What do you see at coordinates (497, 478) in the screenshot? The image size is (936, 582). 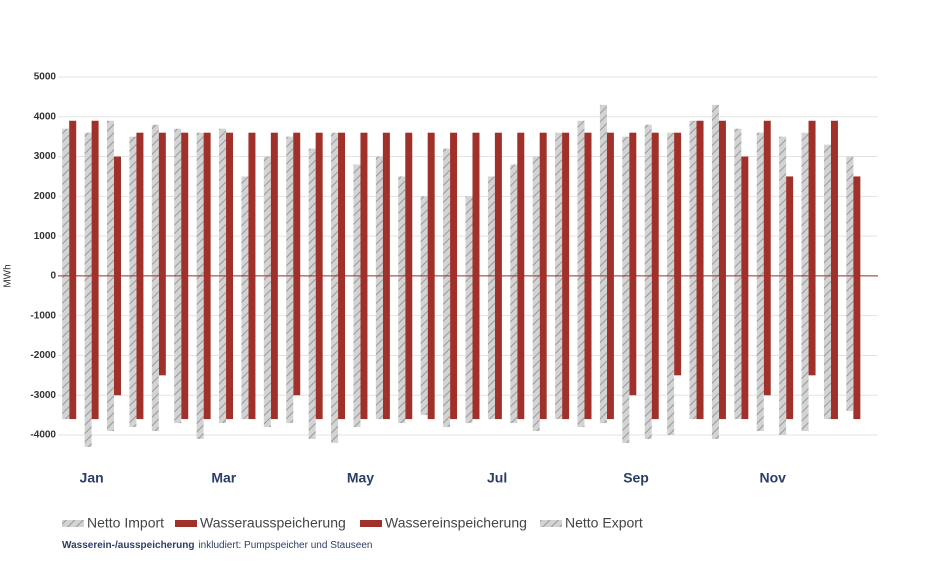 I see `x-tick-label: Jul` at bounding box center [497, 478].